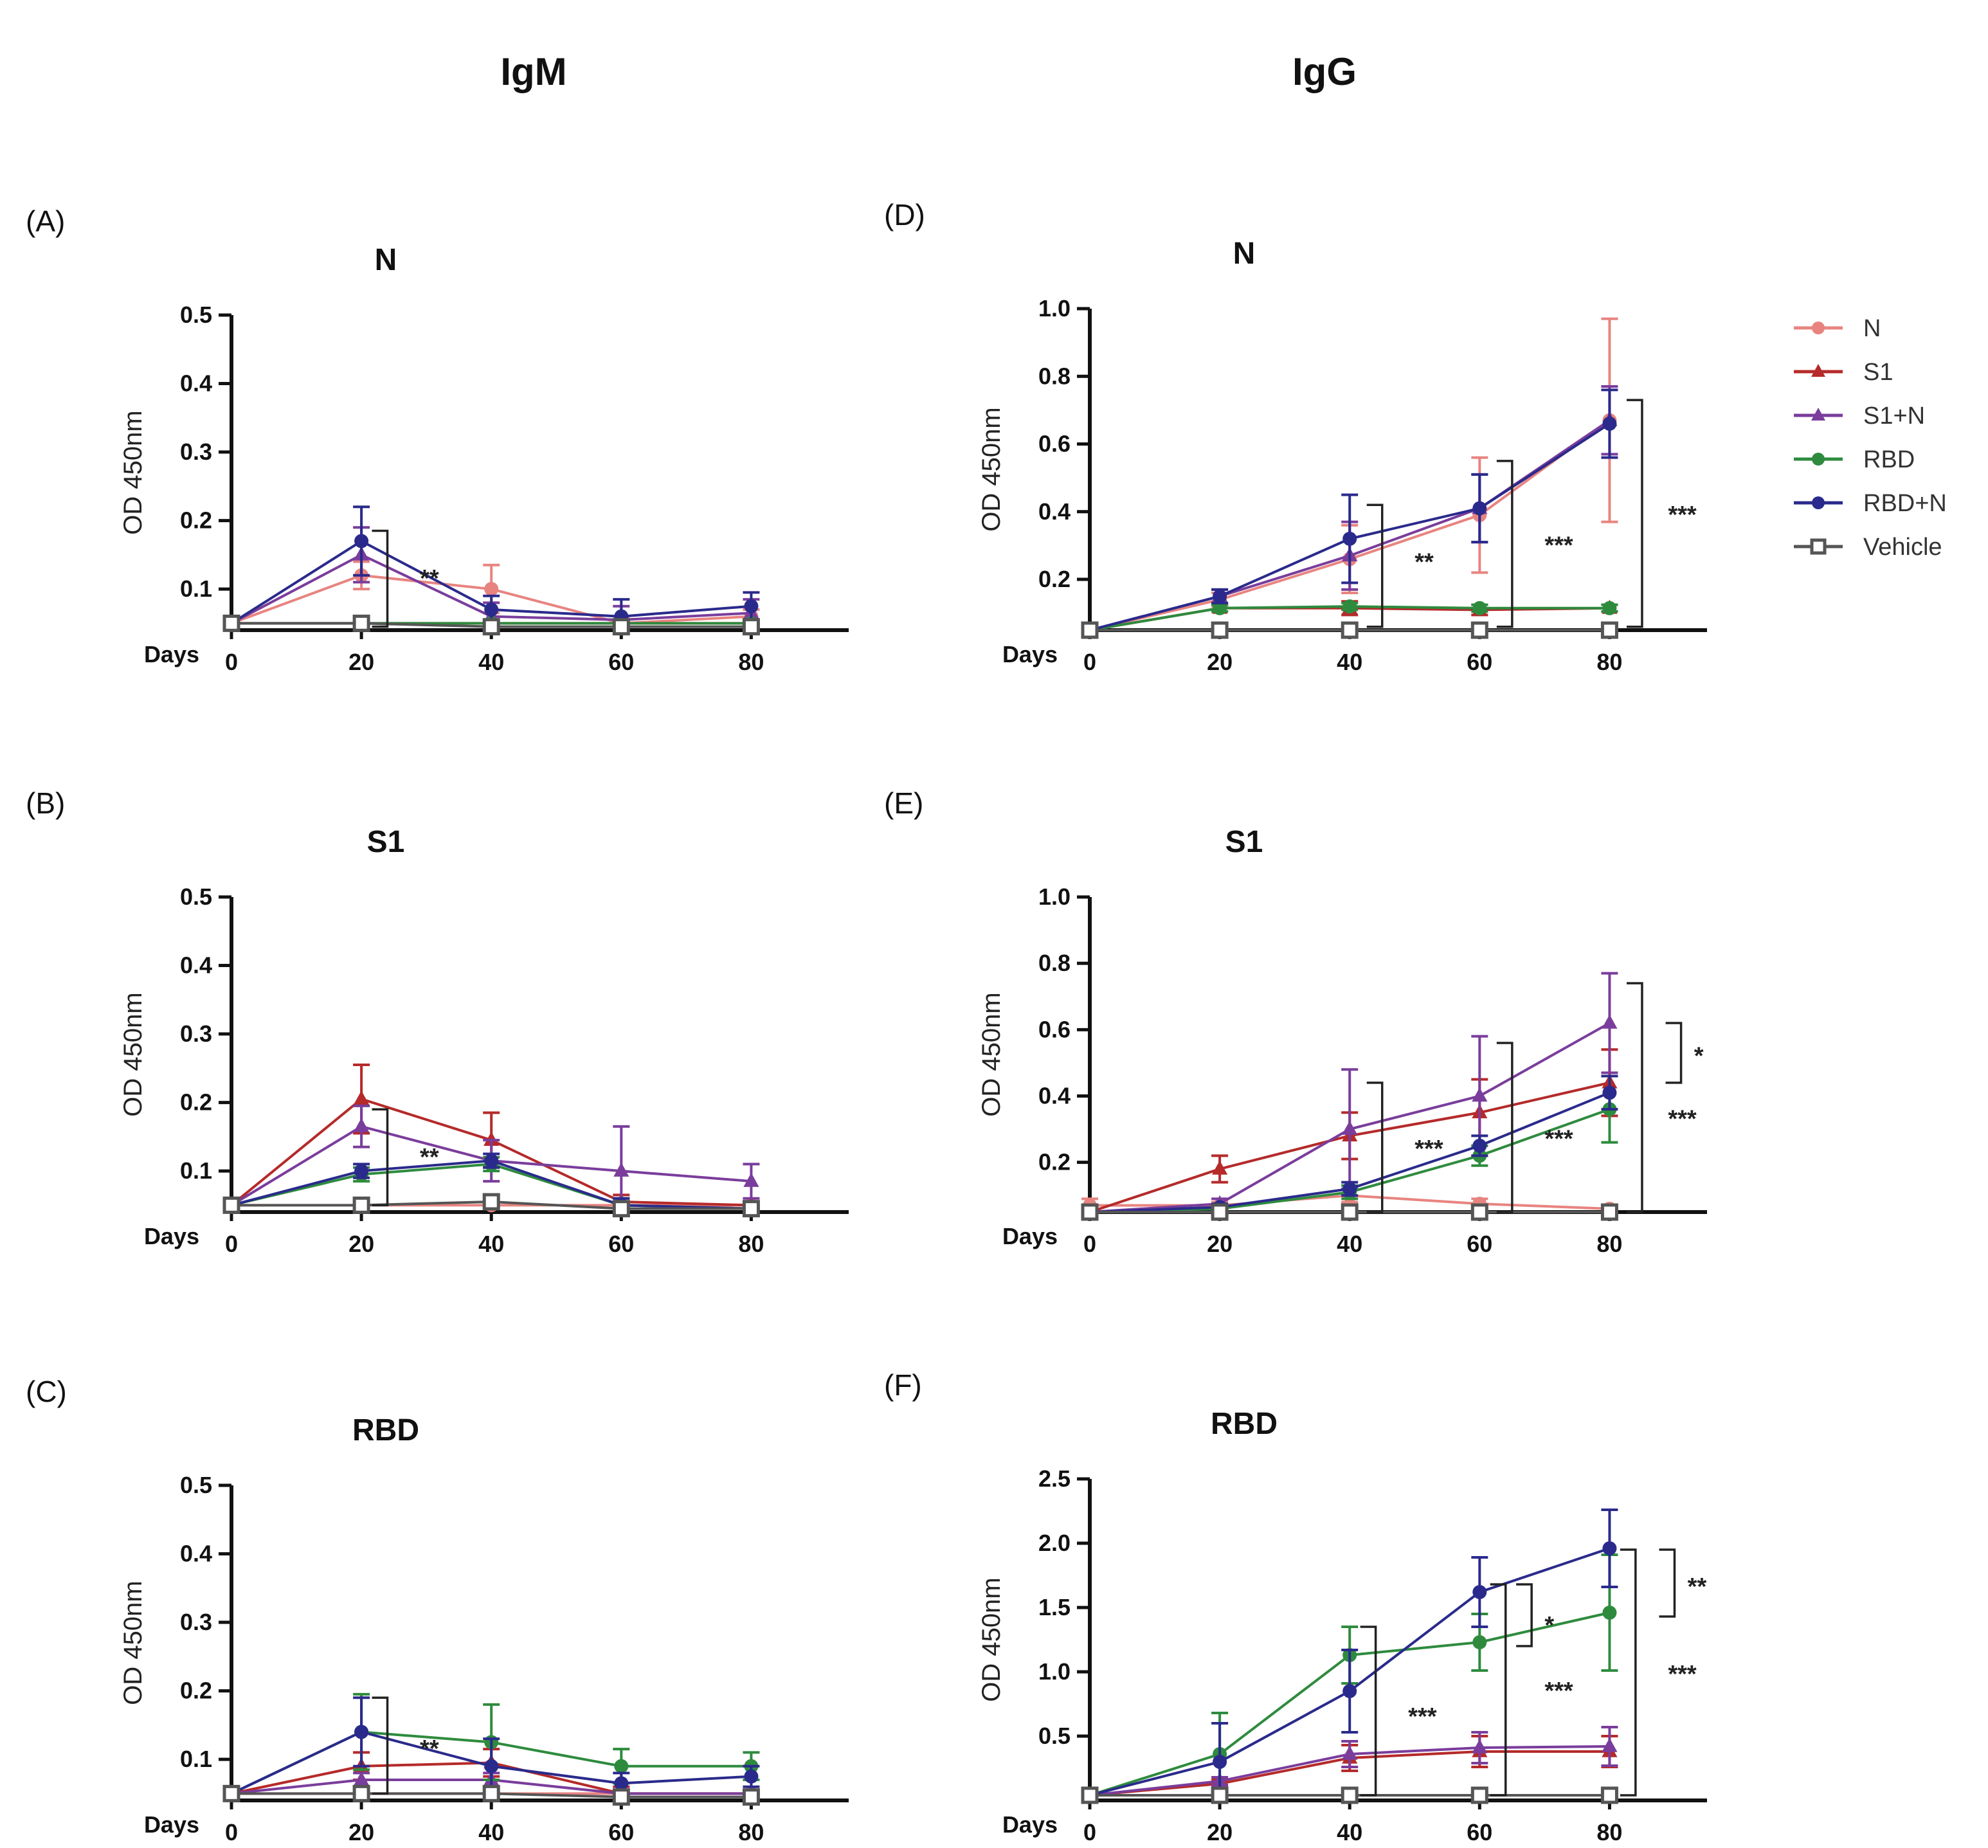 The image size is (1988, 1848). What do you see at coordinates (430, 1157) in the screenshot?
I see `panel-b-significance-label: **` at bounding box center [430, 1157].